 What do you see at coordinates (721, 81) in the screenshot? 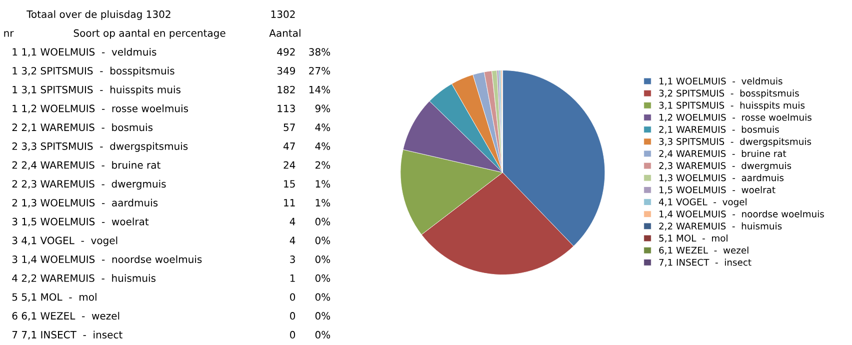
I see `legend-label: 1,1 WOELMUIS - veldmuis` at bounding box center [721, 81].